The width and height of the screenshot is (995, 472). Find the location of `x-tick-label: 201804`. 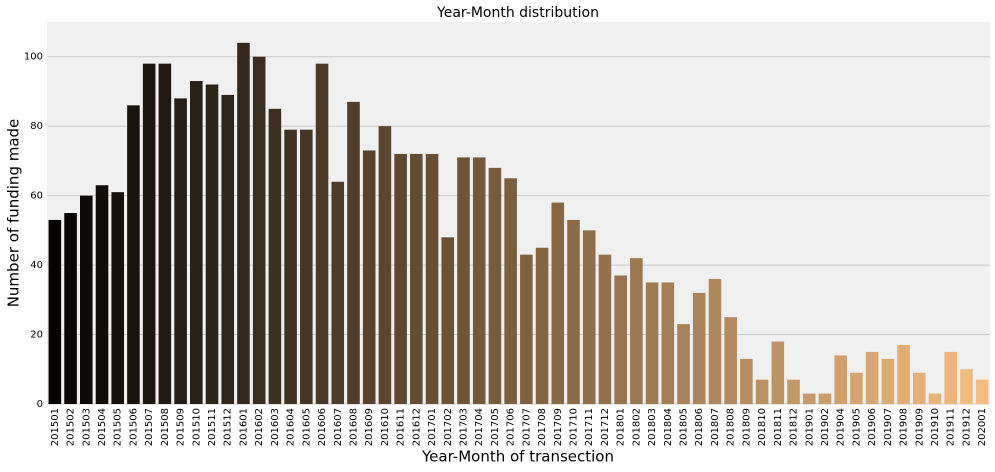

x-tick-label: 201804 is located at coordinates (668, 427).